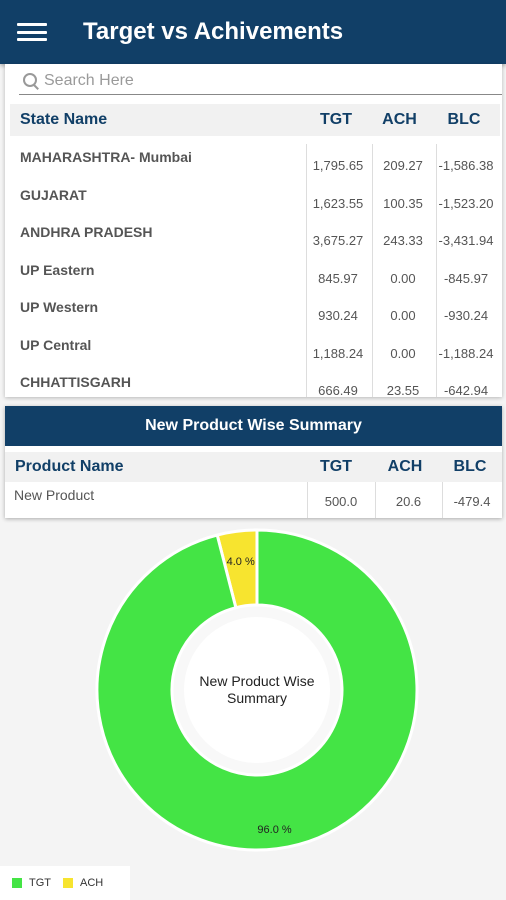 This screenshot has width=506, height=900. I want to click on app-bar: Target vs Achivements, so click(253, 32).